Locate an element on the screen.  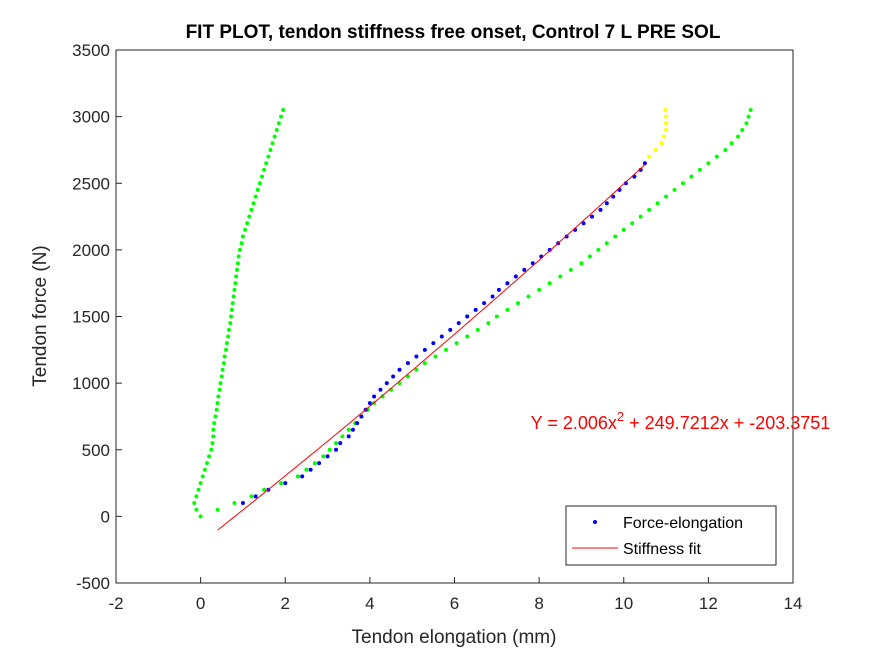
y-tick-label: 2500 is located at coordinates (91, 183).